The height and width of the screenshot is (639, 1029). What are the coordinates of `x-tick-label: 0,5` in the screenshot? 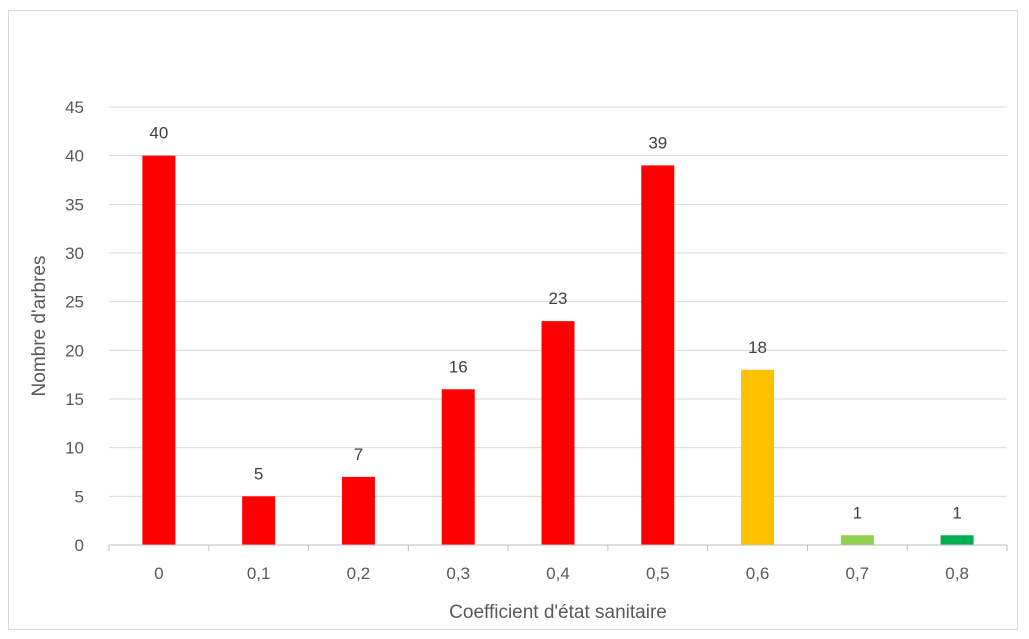 It's located at (658, 573).